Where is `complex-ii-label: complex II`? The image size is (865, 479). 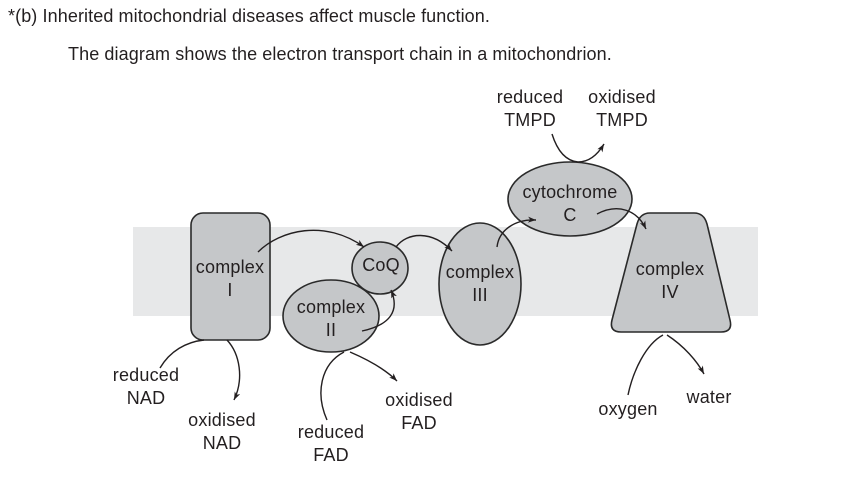
complex-ii-label: complex II is located at coordinates (331, 318).